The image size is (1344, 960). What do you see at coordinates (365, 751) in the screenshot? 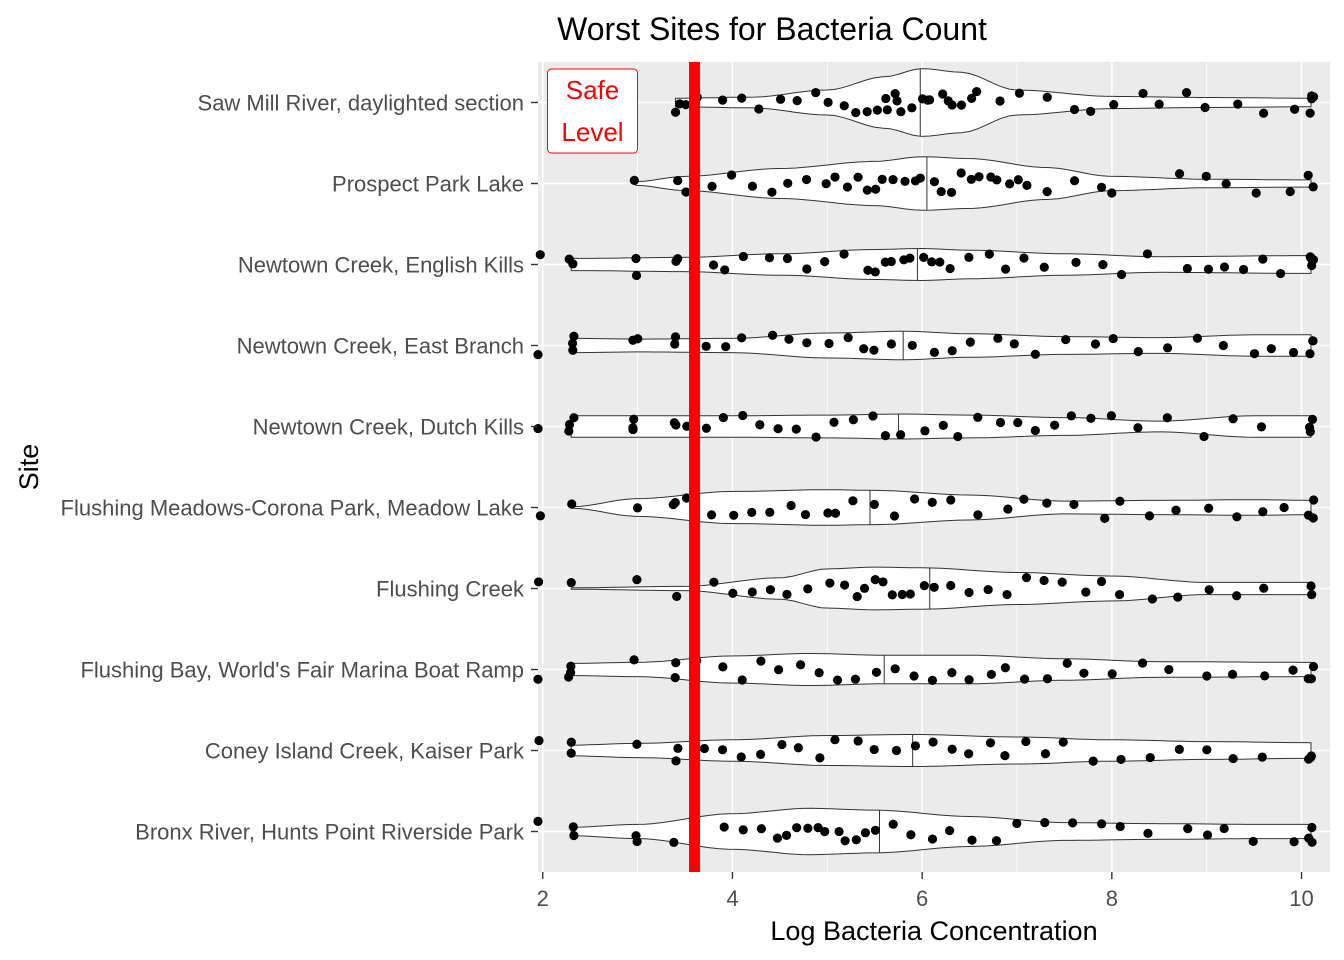
I see `y-tick-label: Coney Island Creek, Kaiser Park` at bounding box center [365, 751].